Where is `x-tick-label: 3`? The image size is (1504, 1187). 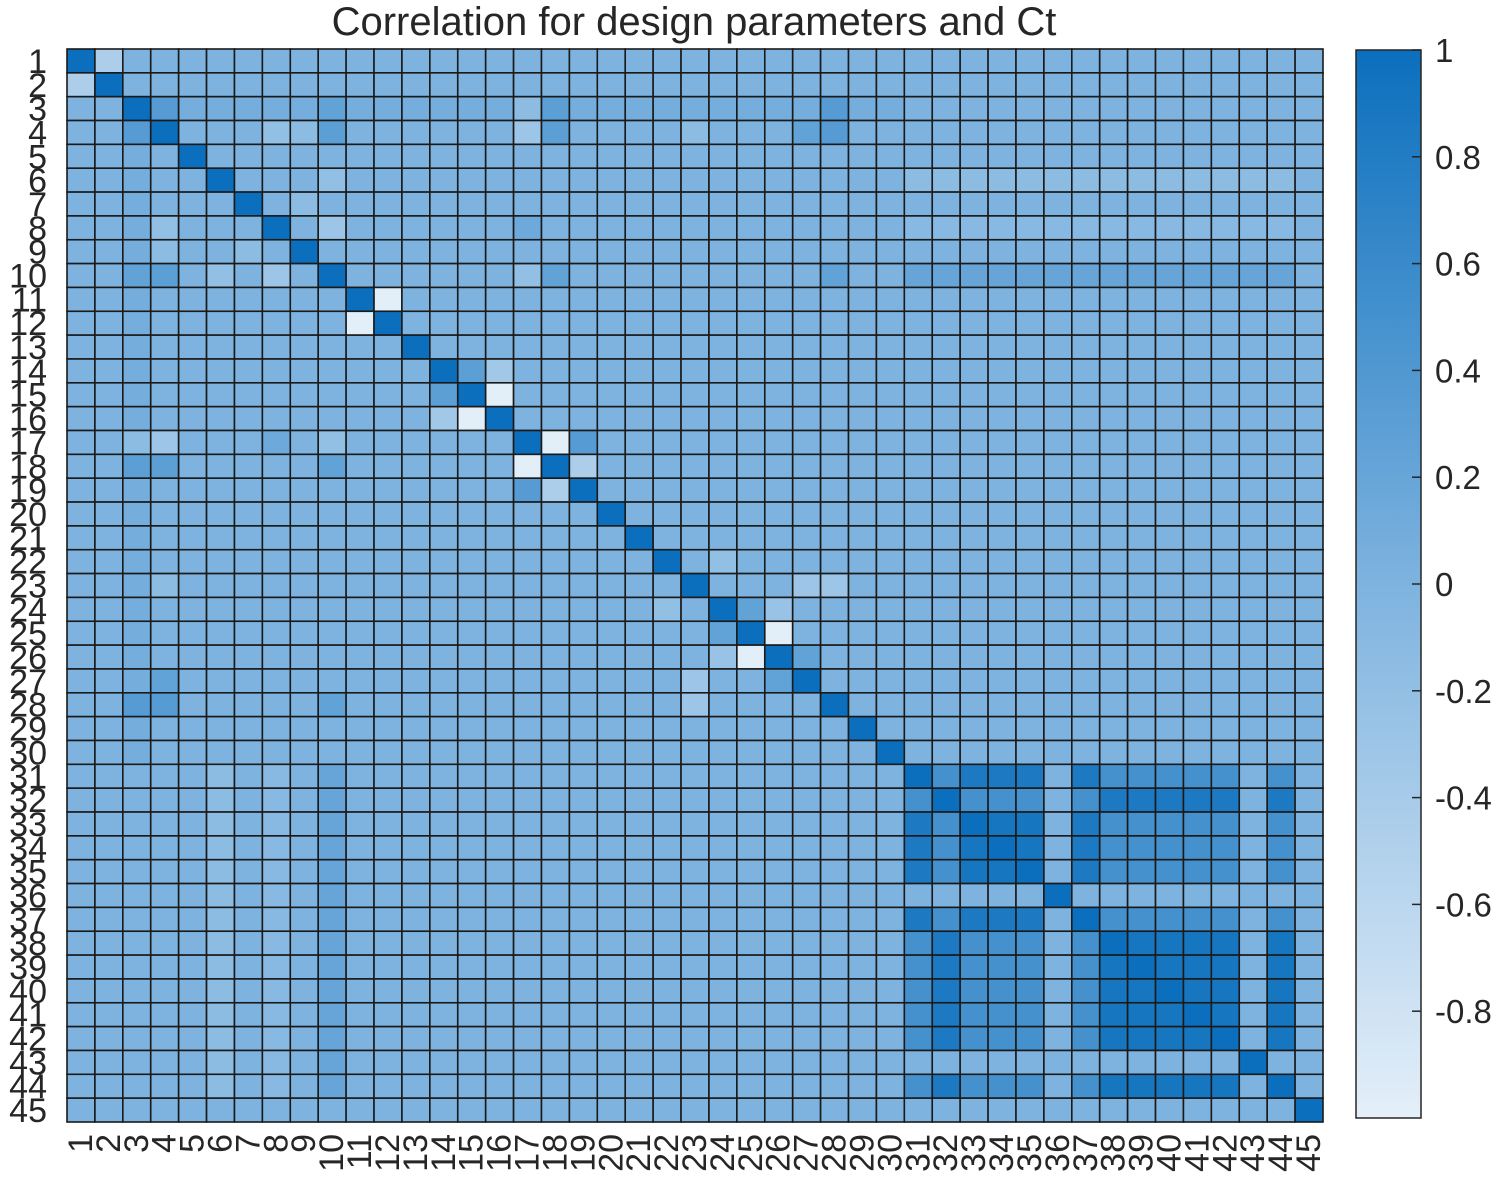 x-tick-label: 3 is located at coordinates (137, 1143).